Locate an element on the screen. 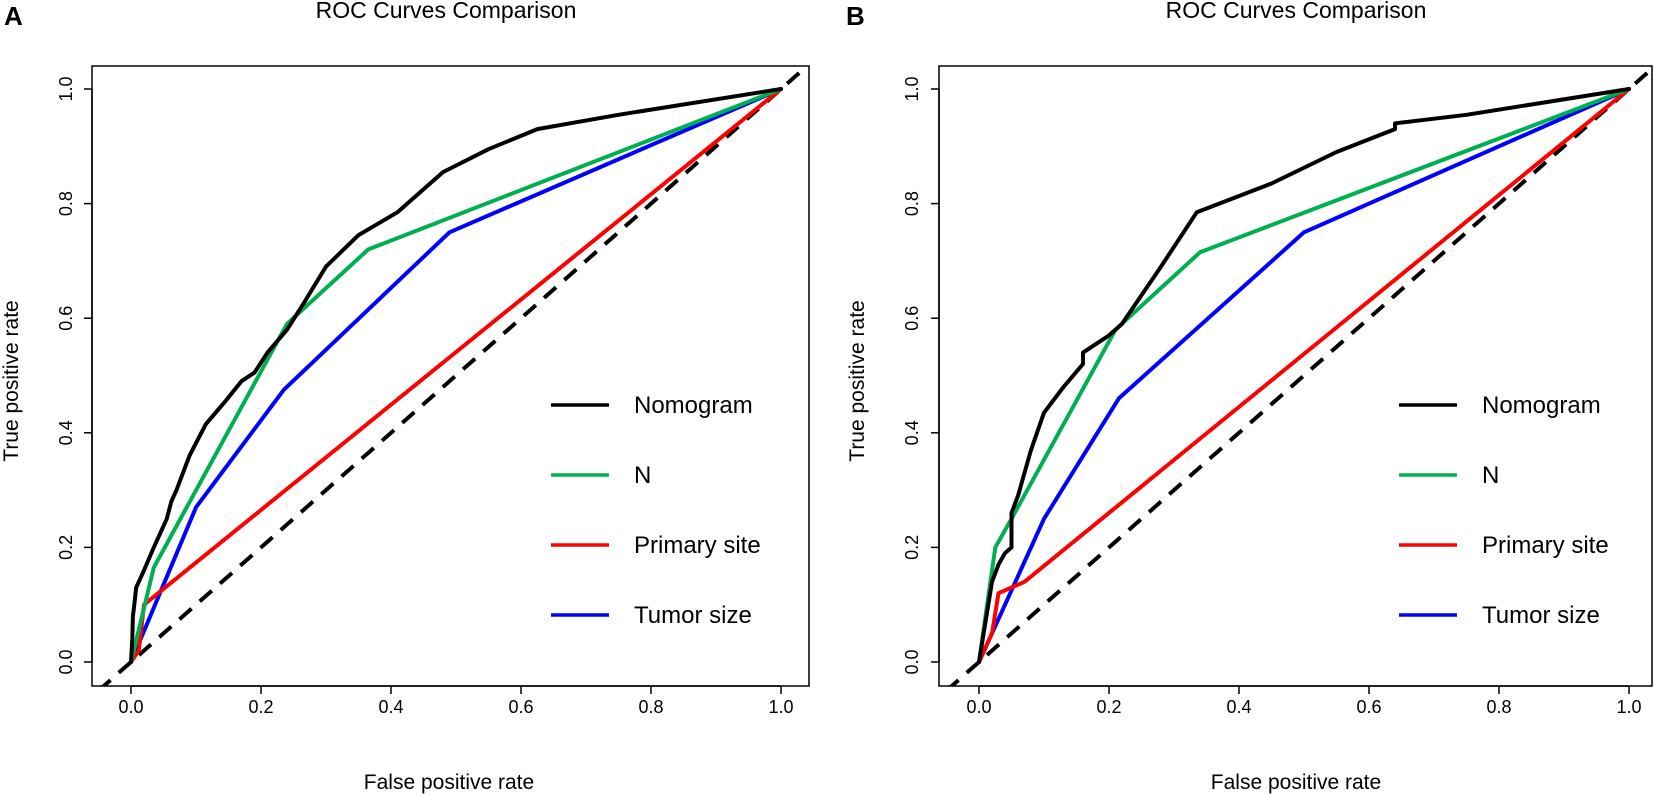 The width and height of the screenshot is (1654, 795). panel-label: A is located at coordinates (13, 16).